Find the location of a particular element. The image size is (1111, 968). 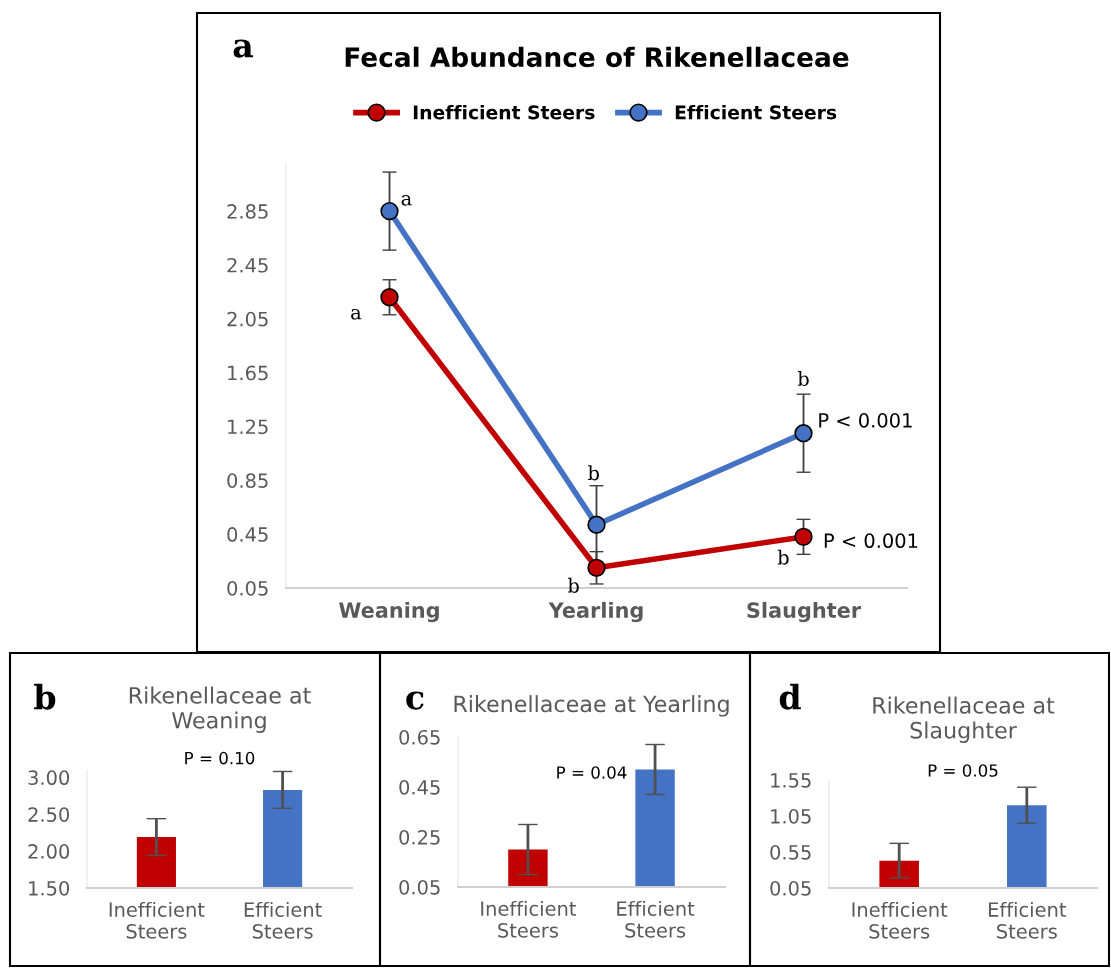

legend-label: Inefficient Steers is located at coordinates (504, 112).